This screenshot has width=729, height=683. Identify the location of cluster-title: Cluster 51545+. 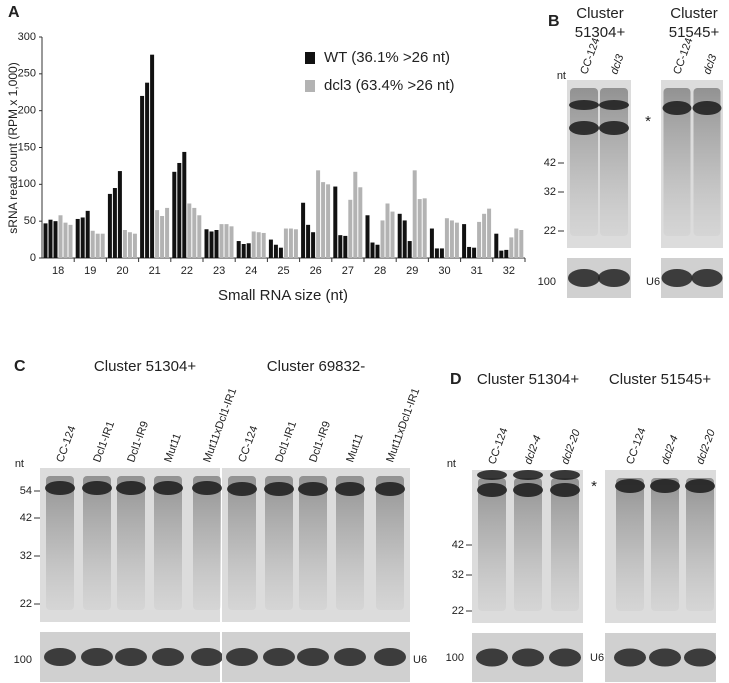
(660, 379).